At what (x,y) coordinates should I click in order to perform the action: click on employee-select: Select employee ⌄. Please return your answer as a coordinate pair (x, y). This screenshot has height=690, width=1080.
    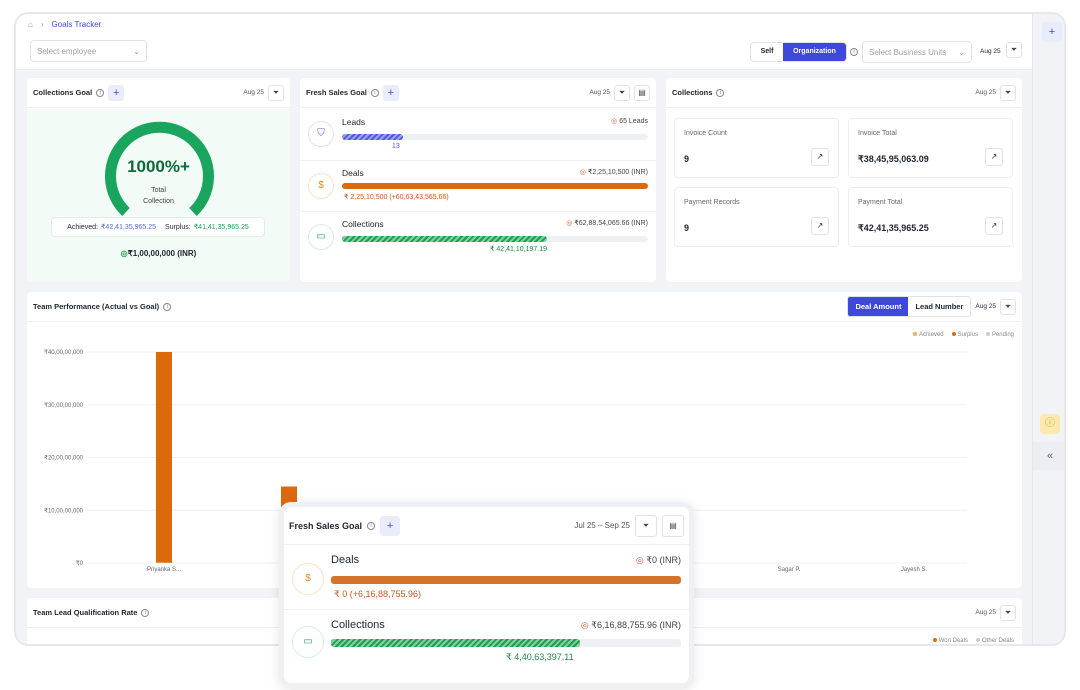
    Looking at the image, I should click on (88, 51).